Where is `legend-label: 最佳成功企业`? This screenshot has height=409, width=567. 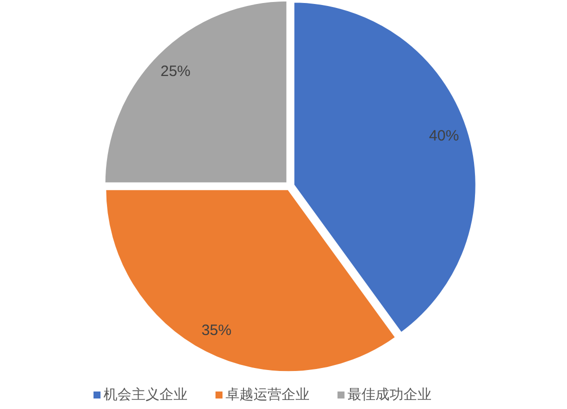 legend-label: 最佳成功企业 is located at coordinates (390, 395).